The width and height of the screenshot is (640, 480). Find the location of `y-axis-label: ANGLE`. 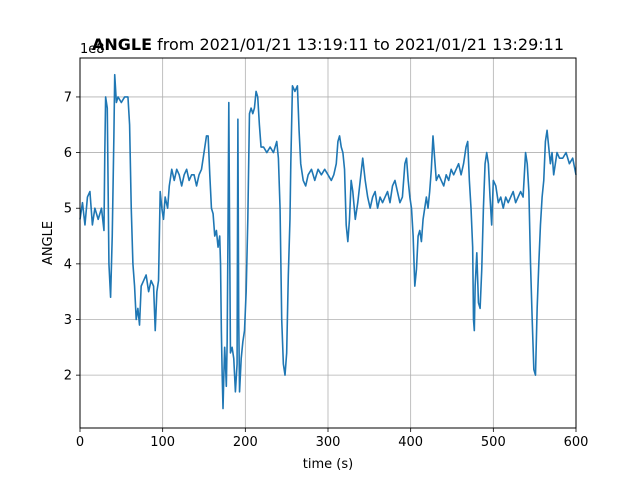

y-axis-label: ANGLE is located at coordinates (48, 243).